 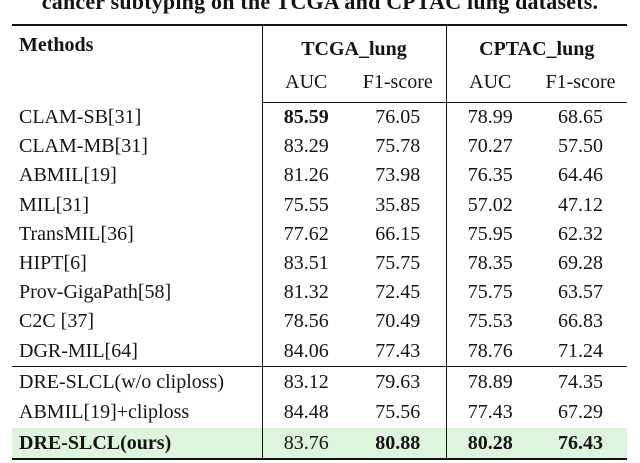 What do you see at coordinates (489, 176) in the screenshot?
I see `value-cell: 76.35` at bounding box center [489, 176].